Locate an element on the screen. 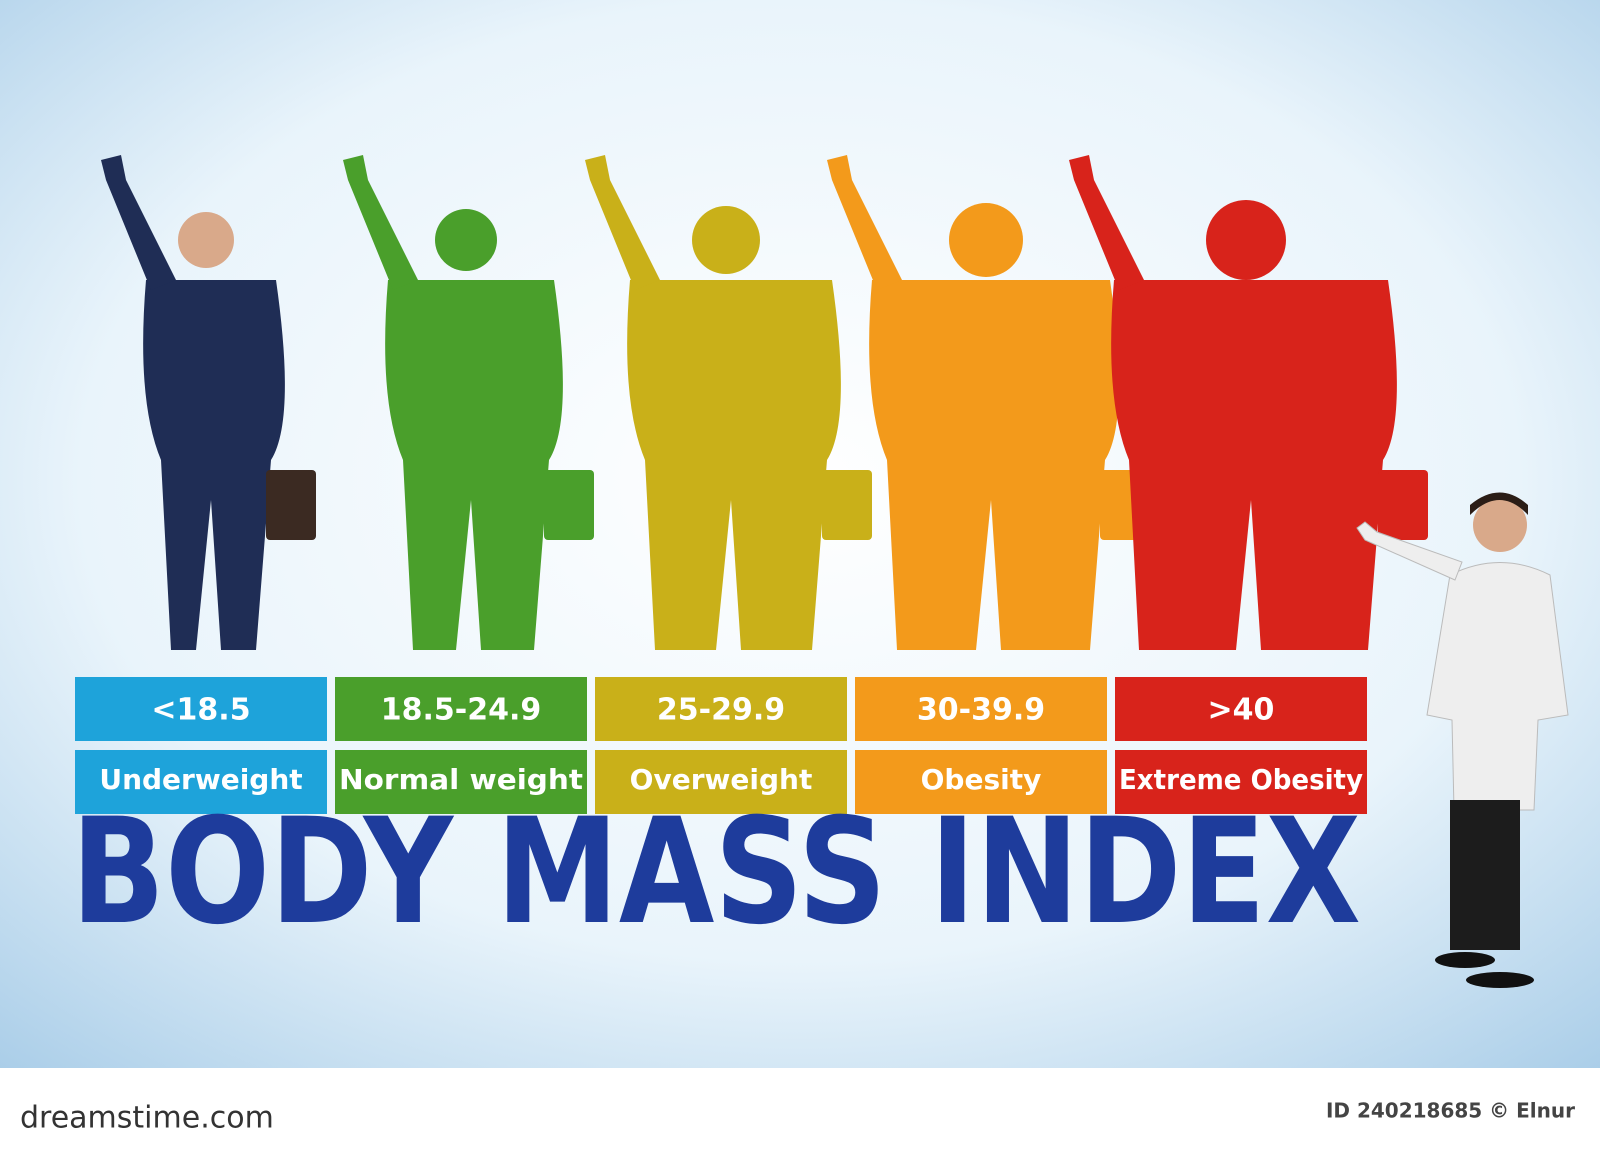 Image resolution: width=1600 pixels, height=1161 pixels. label-text: Normal weight is located at coordinates (461, 779).